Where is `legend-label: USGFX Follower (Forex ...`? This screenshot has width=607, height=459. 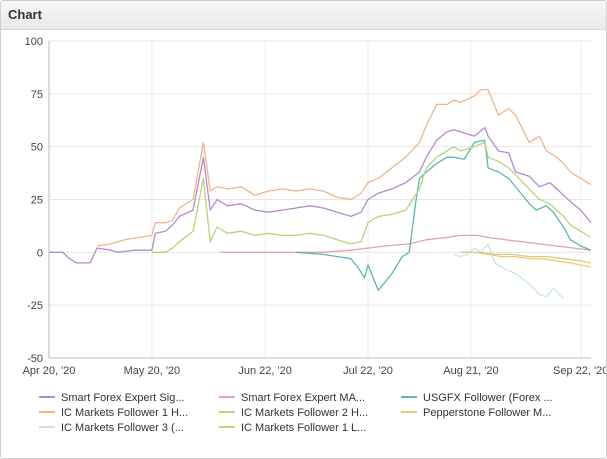 legend-label: USGFX Follower (Forex ... is located at coordinates (488, 398).